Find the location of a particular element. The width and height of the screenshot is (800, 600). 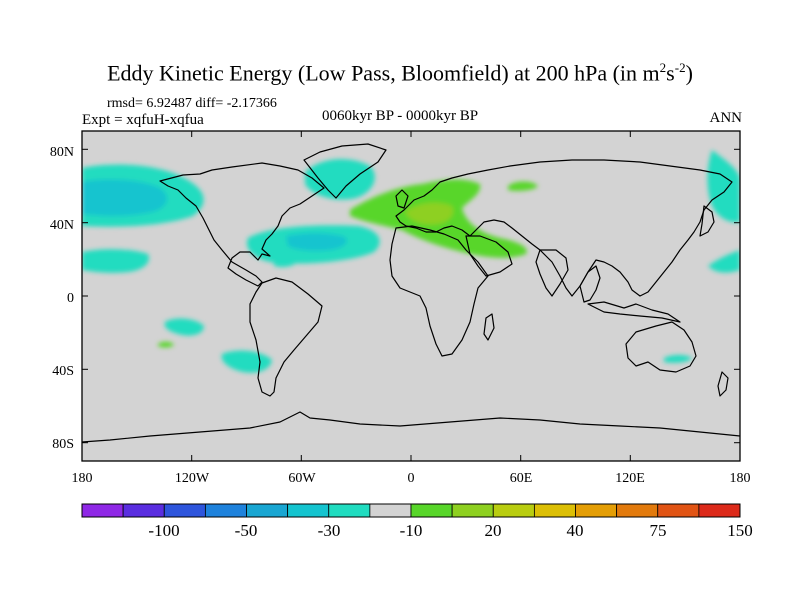

lon-label-120w: 120W is located at coordinates (192, 478).